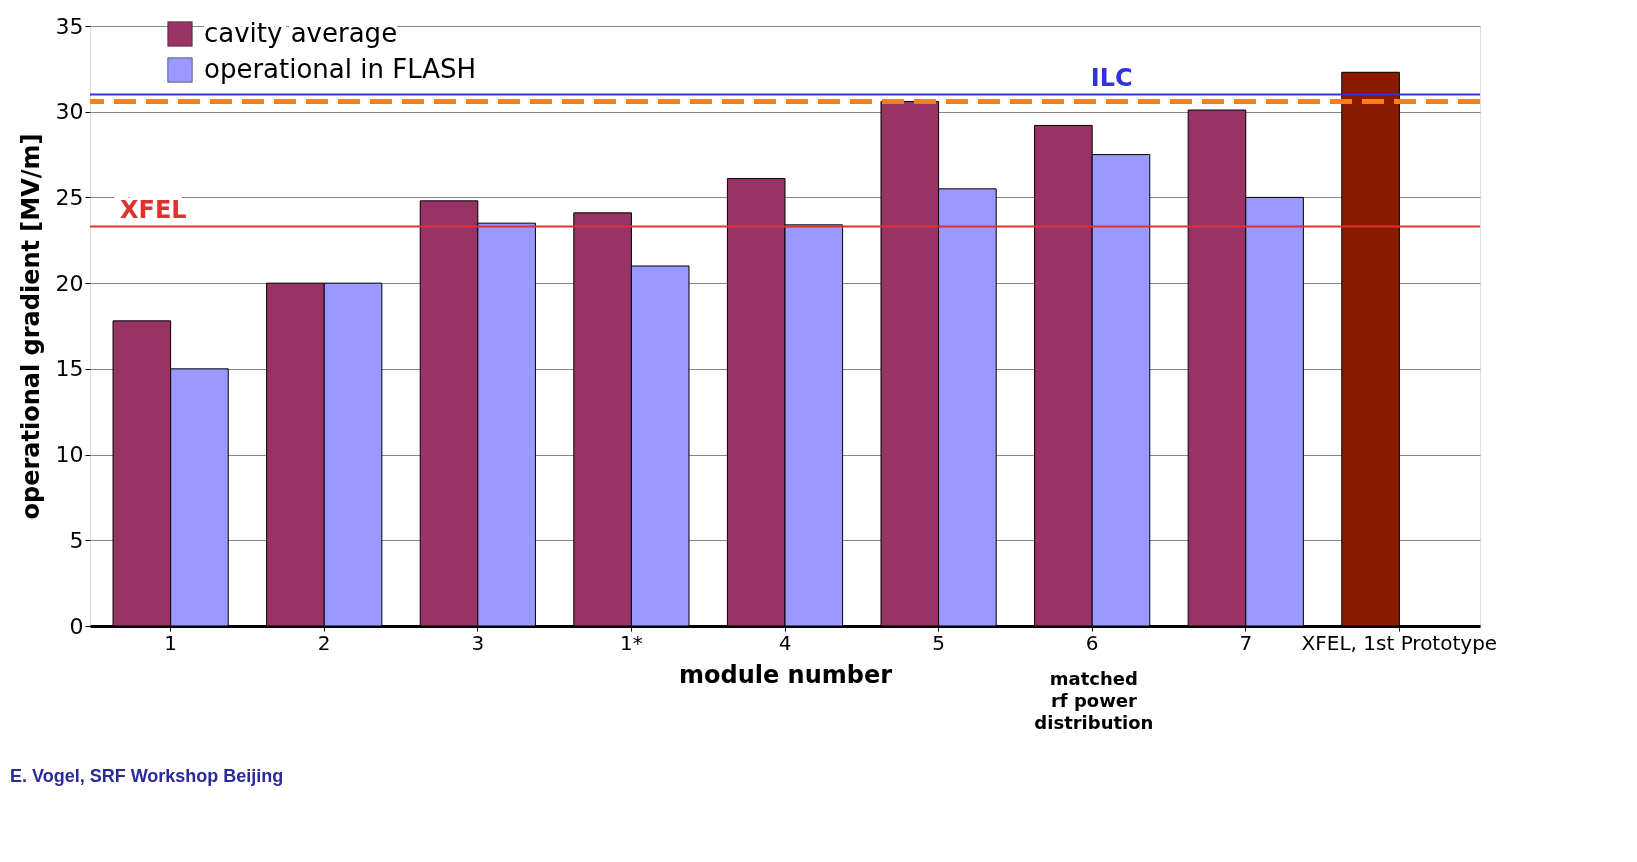 This screenshot has width=1637, height=862. Describe the element at coordinates (69, 455) in the screenshot. I see `y-tick-label: 10` at that location.